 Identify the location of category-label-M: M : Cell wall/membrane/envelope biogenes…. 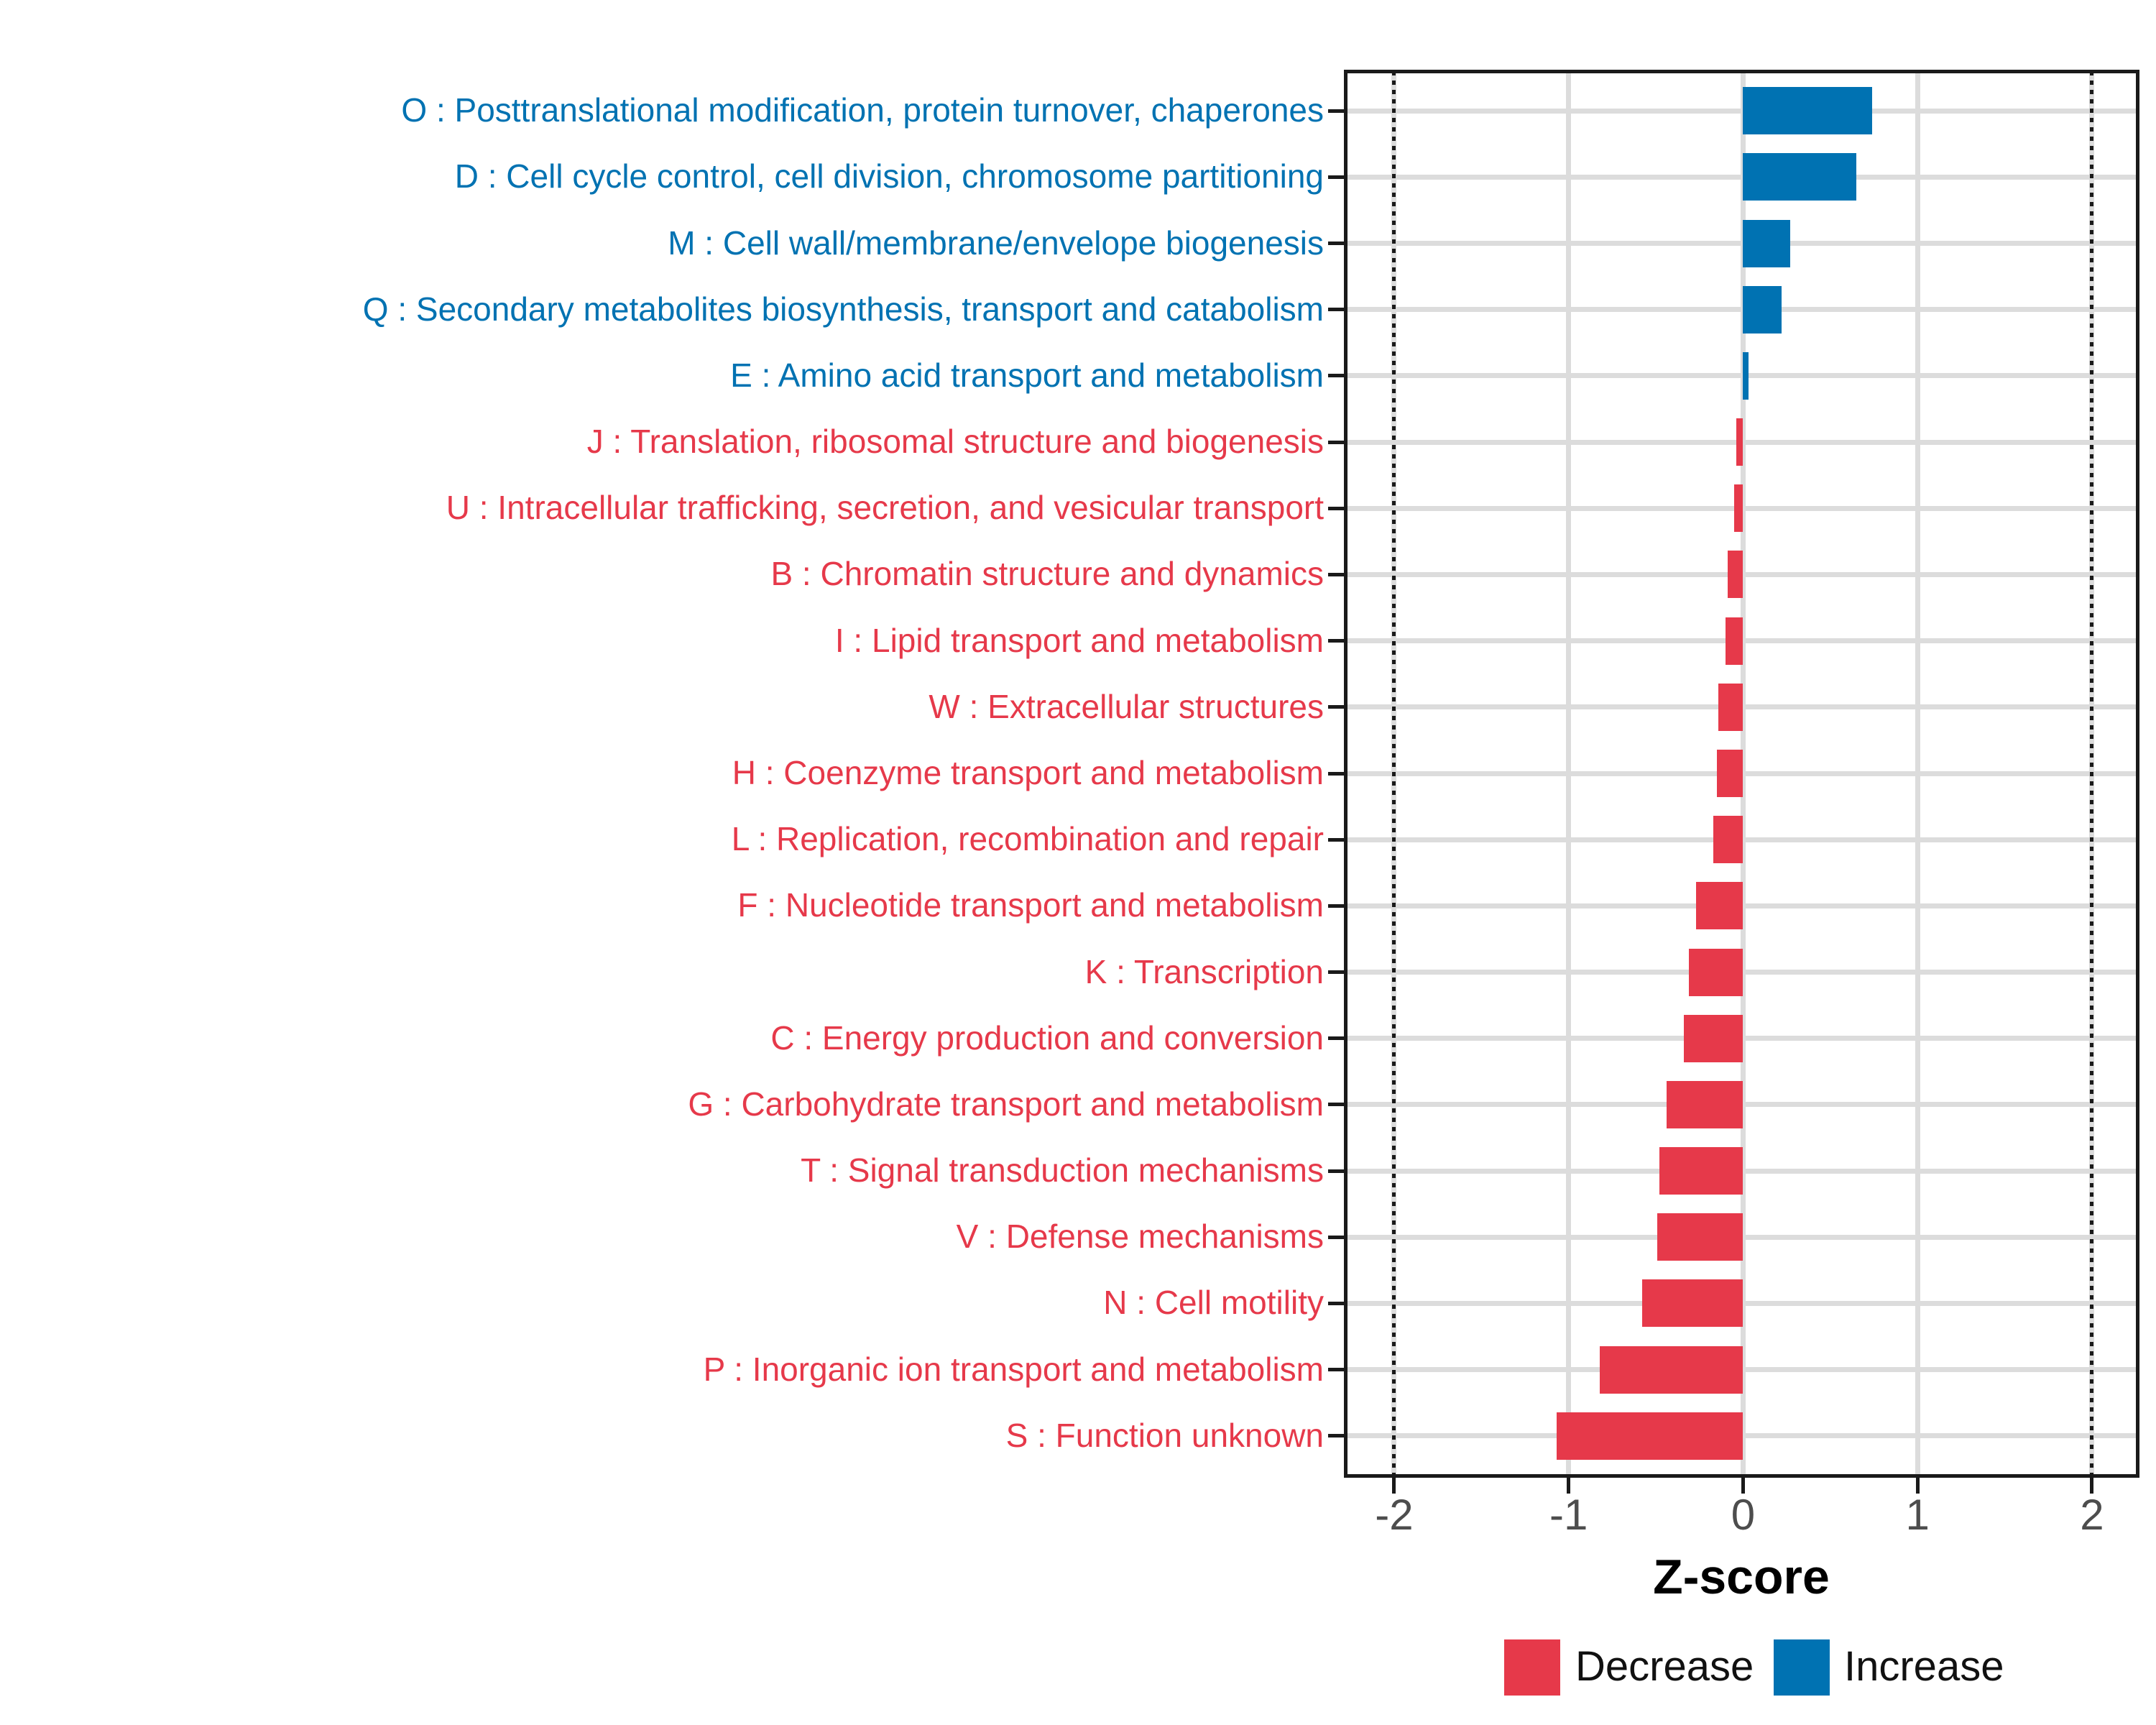
(996, 243).